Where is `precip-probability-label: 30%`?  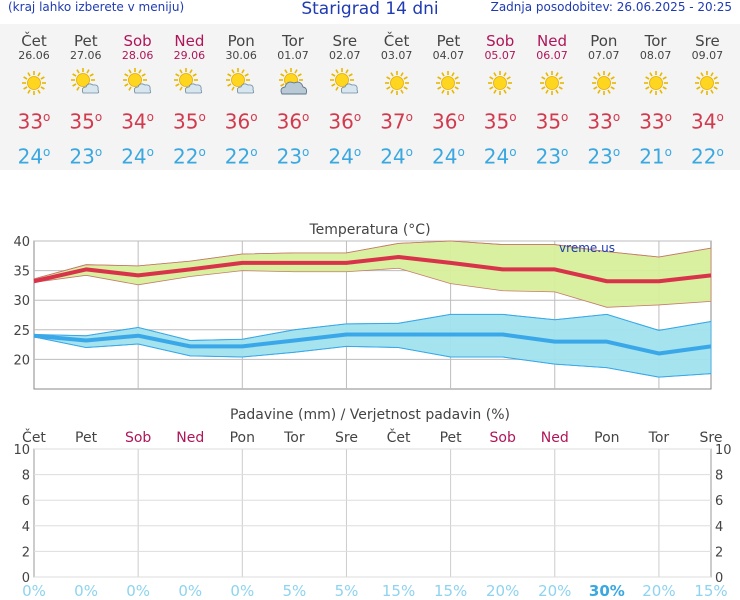 precip-probability-label: 30% is located at coordinates (607, 591).